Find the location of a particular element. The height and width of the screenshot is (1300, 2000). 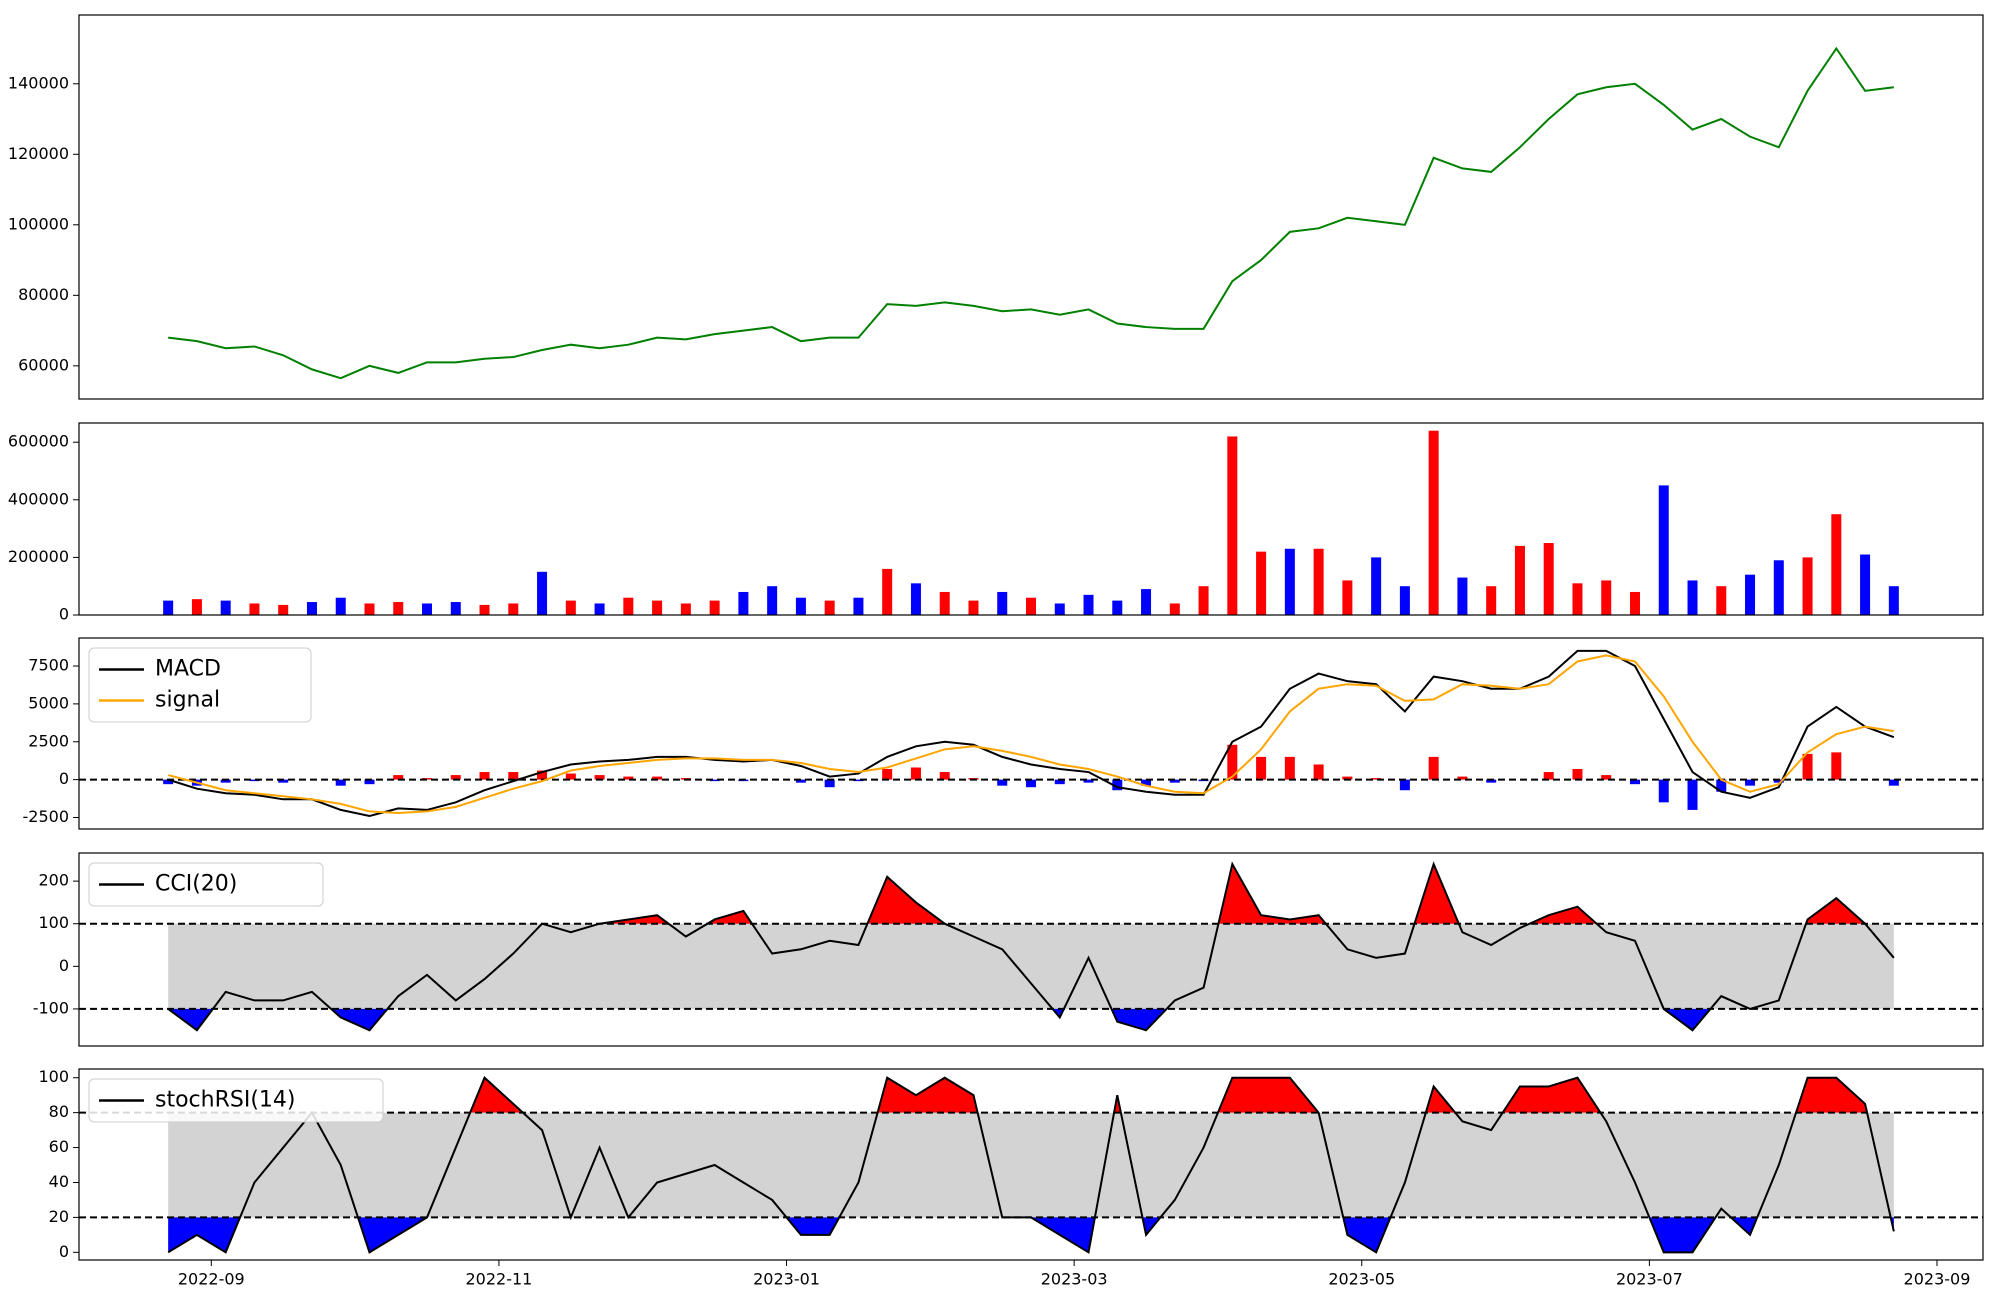

y-tick-label: 100000 is located at coordinates (38, 223).